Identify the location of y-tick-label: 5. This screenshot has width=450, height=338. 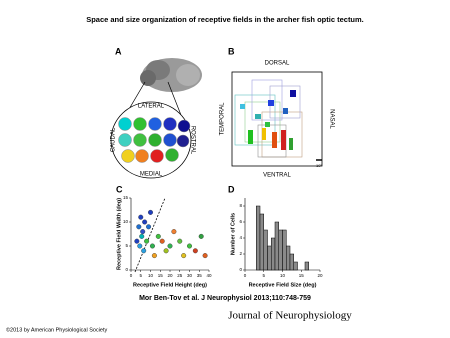
(126, 245).